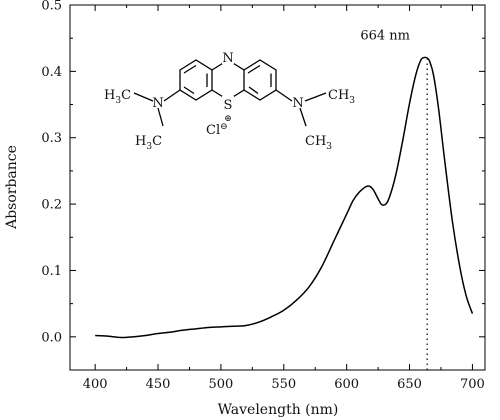 The image size is (500, 420). What do you see at coordinates (51, 337) in the screenshot?
I see `y-tick-label: 0.0` at bounding box center [51, 337].